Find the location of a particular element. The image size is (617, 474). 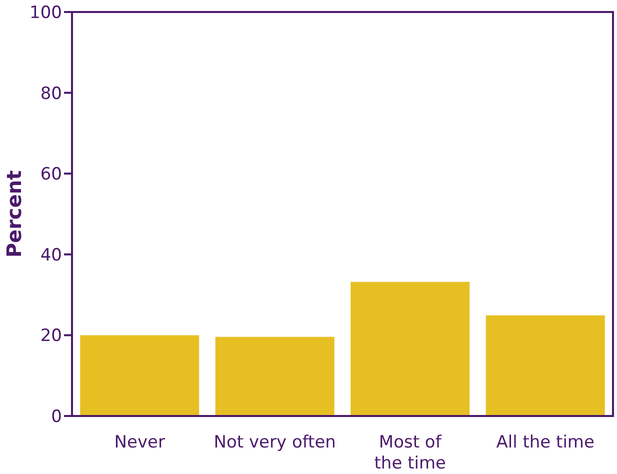

y-tick-label: 0 is located at coordinates (56, 417).